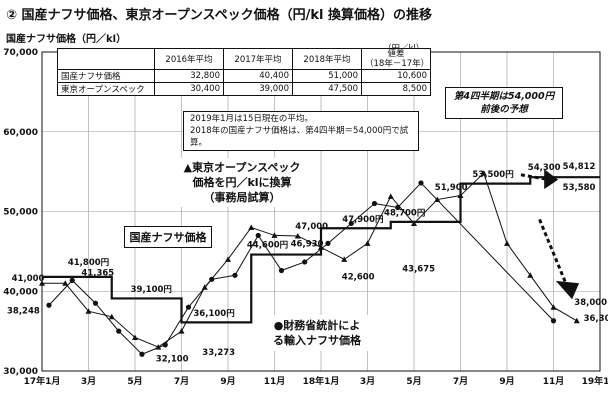 This screenshot has height=403, width=608. What do you see at coordinates (213, 314) in the screenshot?
I see `data-label: 36,100円` at bounding box center [213, 314].